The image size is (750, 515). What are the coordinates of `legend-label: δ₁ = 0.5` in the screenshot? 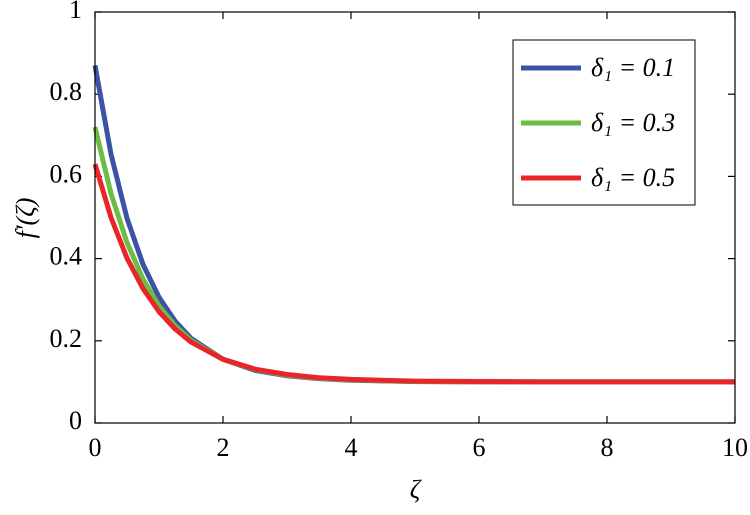 It's located at (633, 177).